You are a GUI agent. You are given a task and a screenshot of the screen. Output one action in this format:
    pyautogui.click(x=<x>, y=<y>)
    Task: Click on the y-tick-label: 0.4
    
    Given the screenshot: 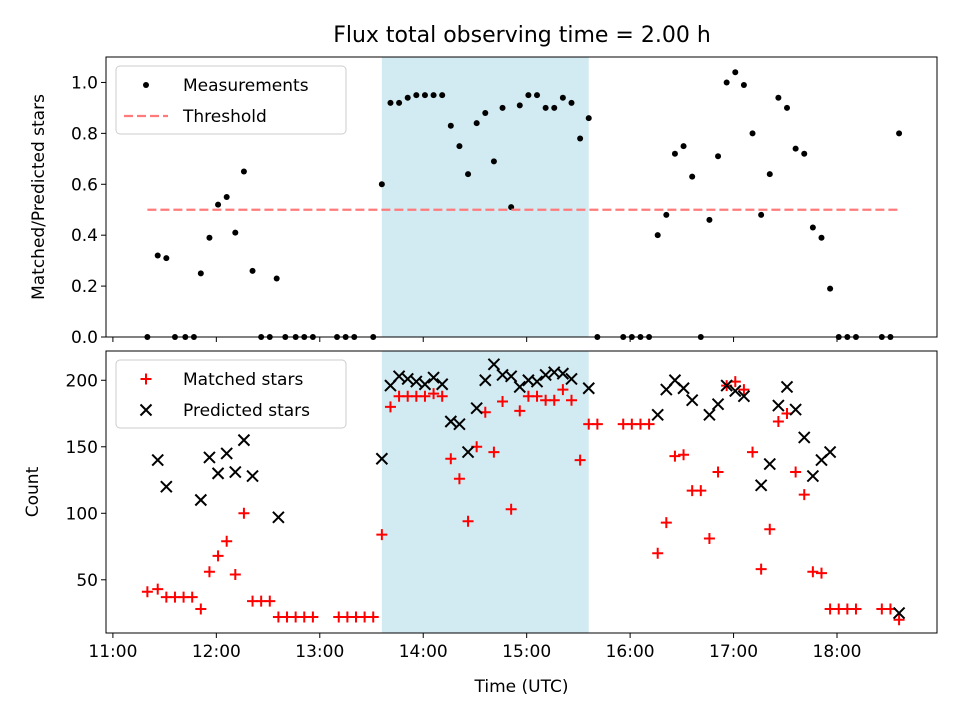 What is the action you would take?
    pyautogui.click(x=84, y=236)
    